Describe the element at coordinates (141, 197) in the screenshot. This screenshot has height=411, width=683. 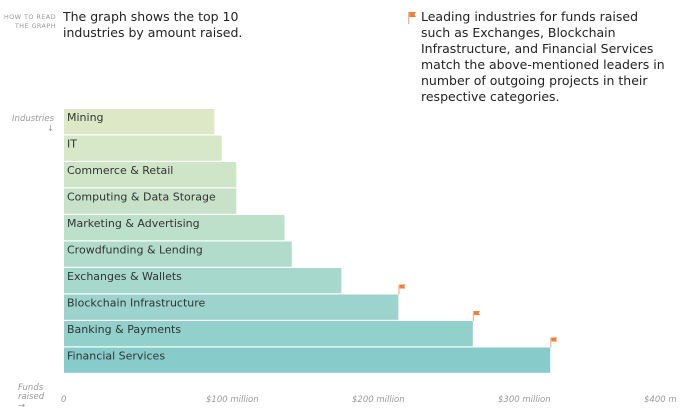
I see `bar-label: Computing & Data Storage` at that location.